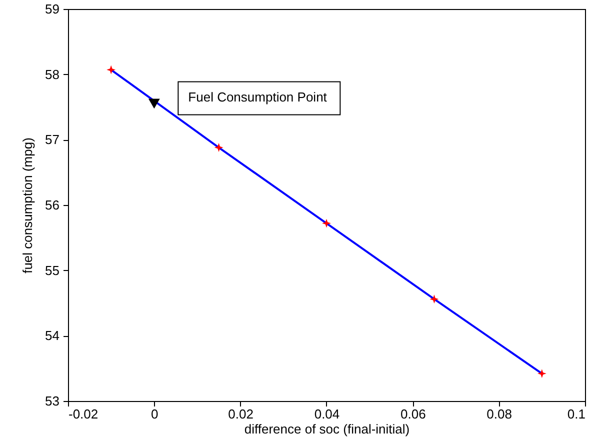 The height and width of the screenshot is (438, 611). What do you see at coordinates (154, 414) in the screenshot?
I see `x-tick-label: 0` at bounding box center [154, 414].